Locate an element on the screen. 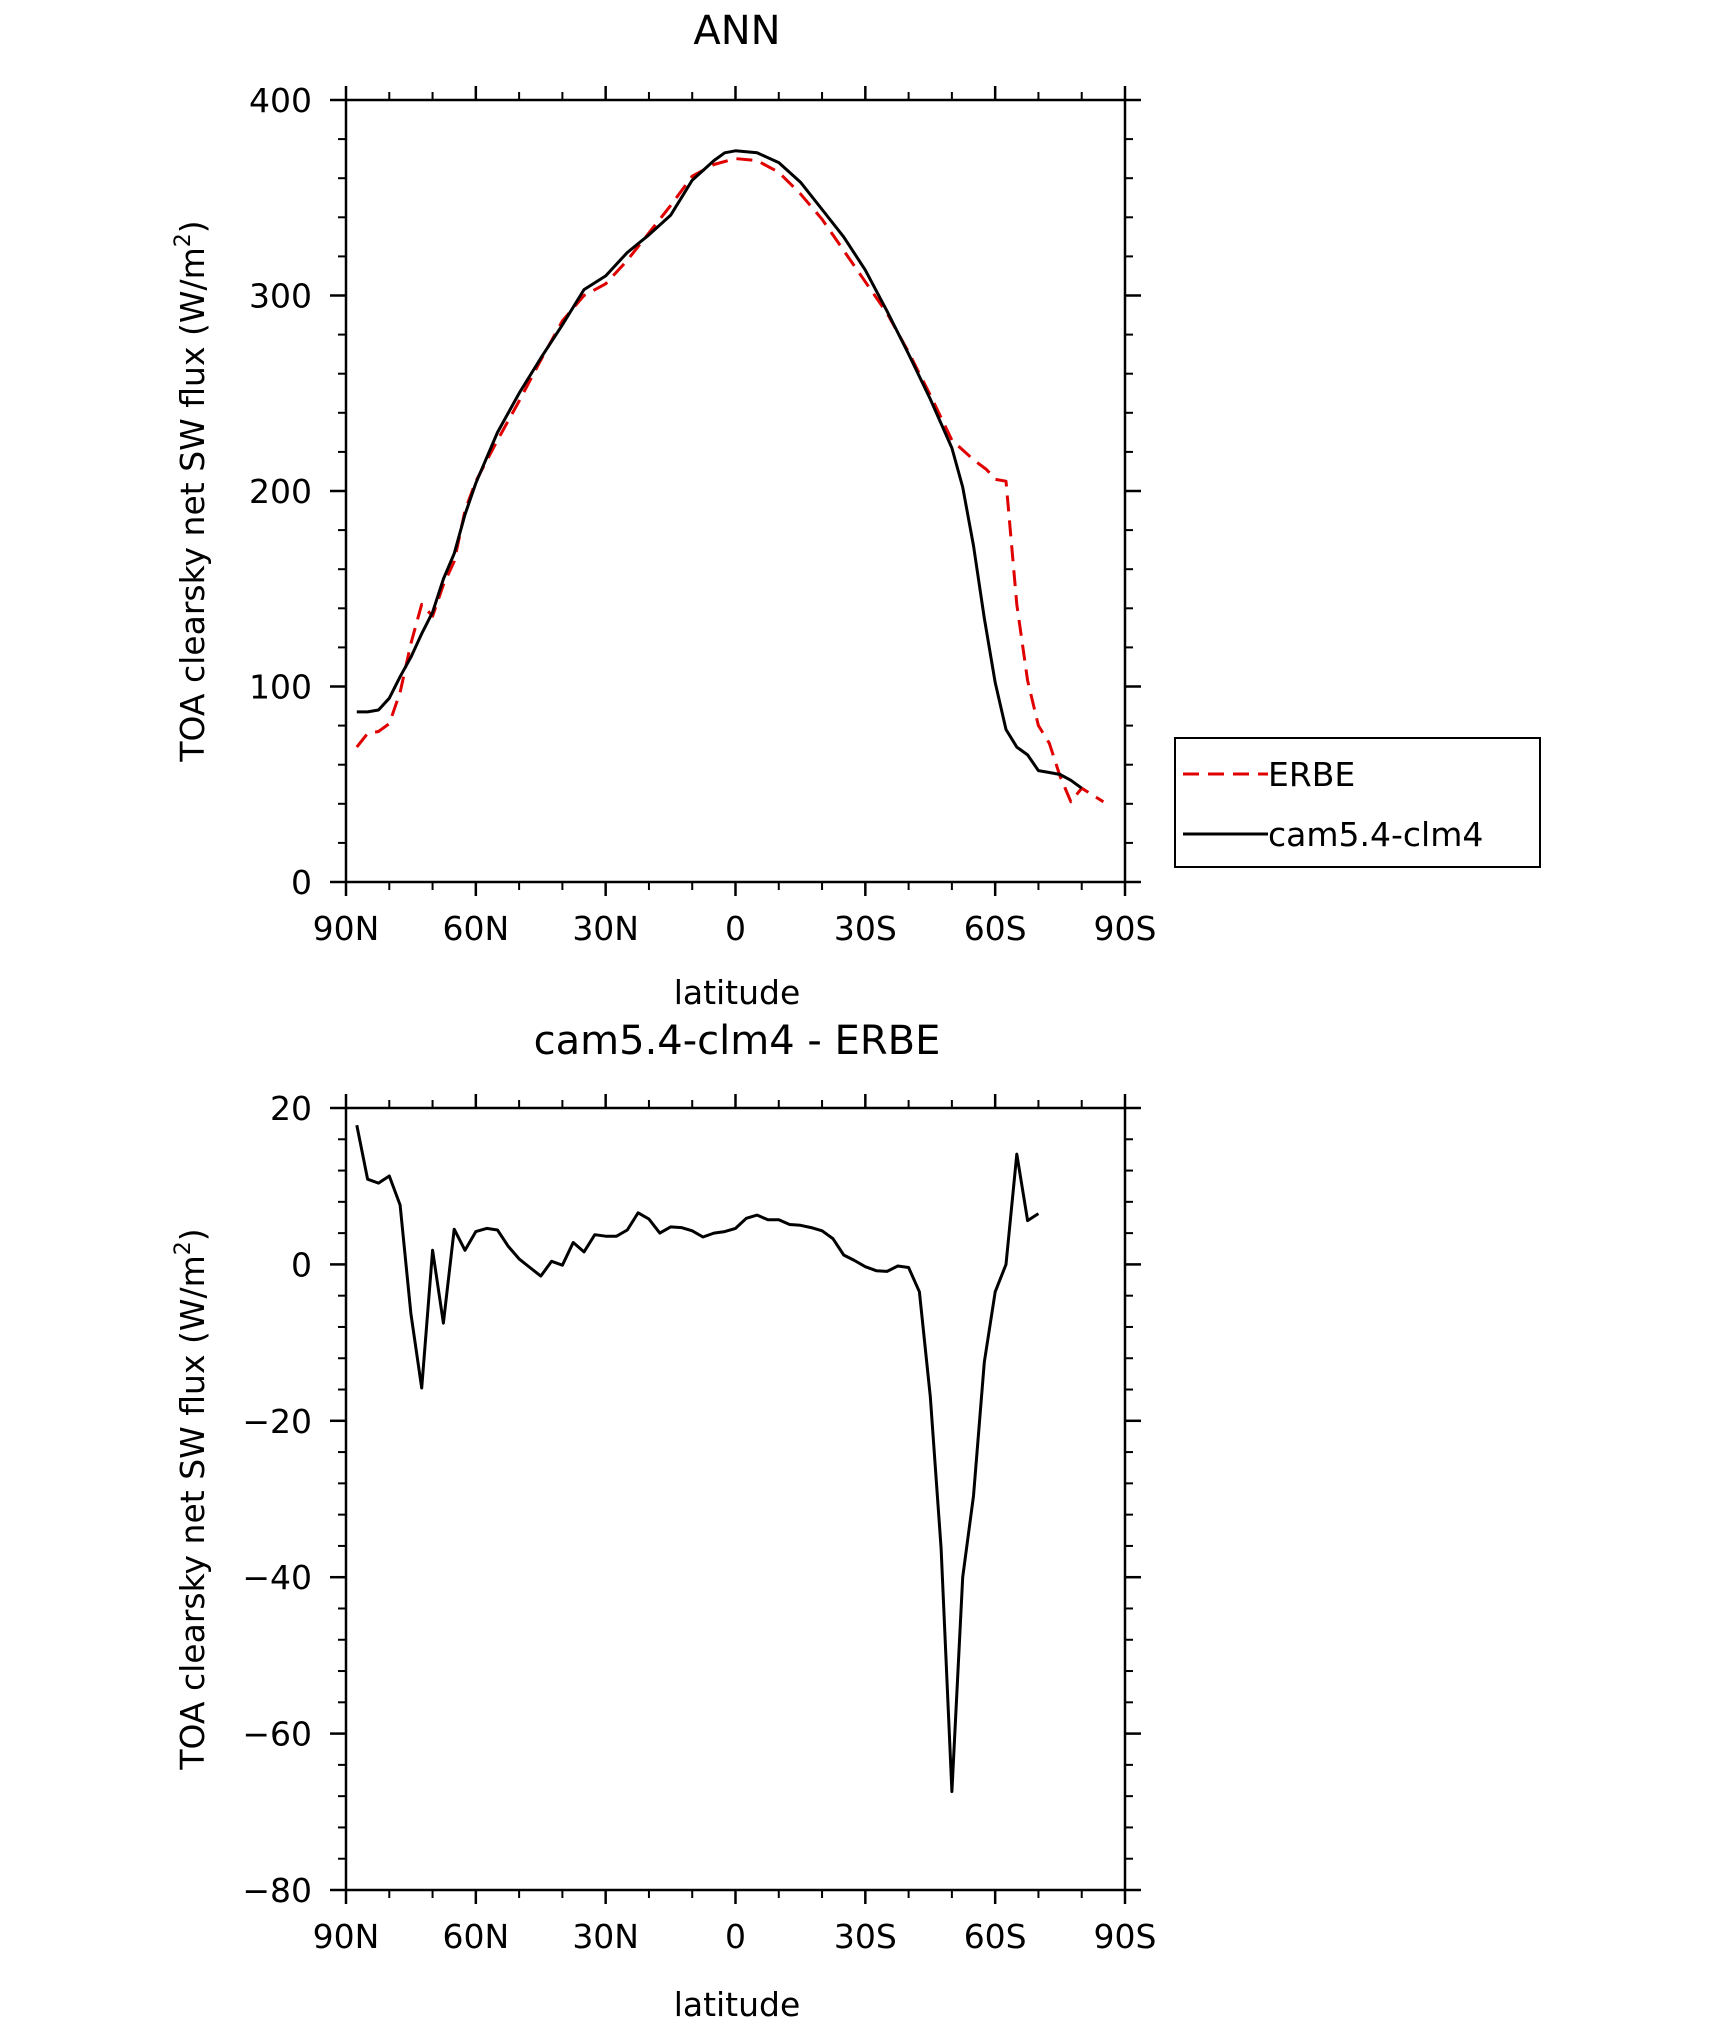 The height and width of the screenshot is (2021, 1710). top-y-axis-label: TOA clearsky net SW flux (W/m2) is located at coordinates (191, 491).